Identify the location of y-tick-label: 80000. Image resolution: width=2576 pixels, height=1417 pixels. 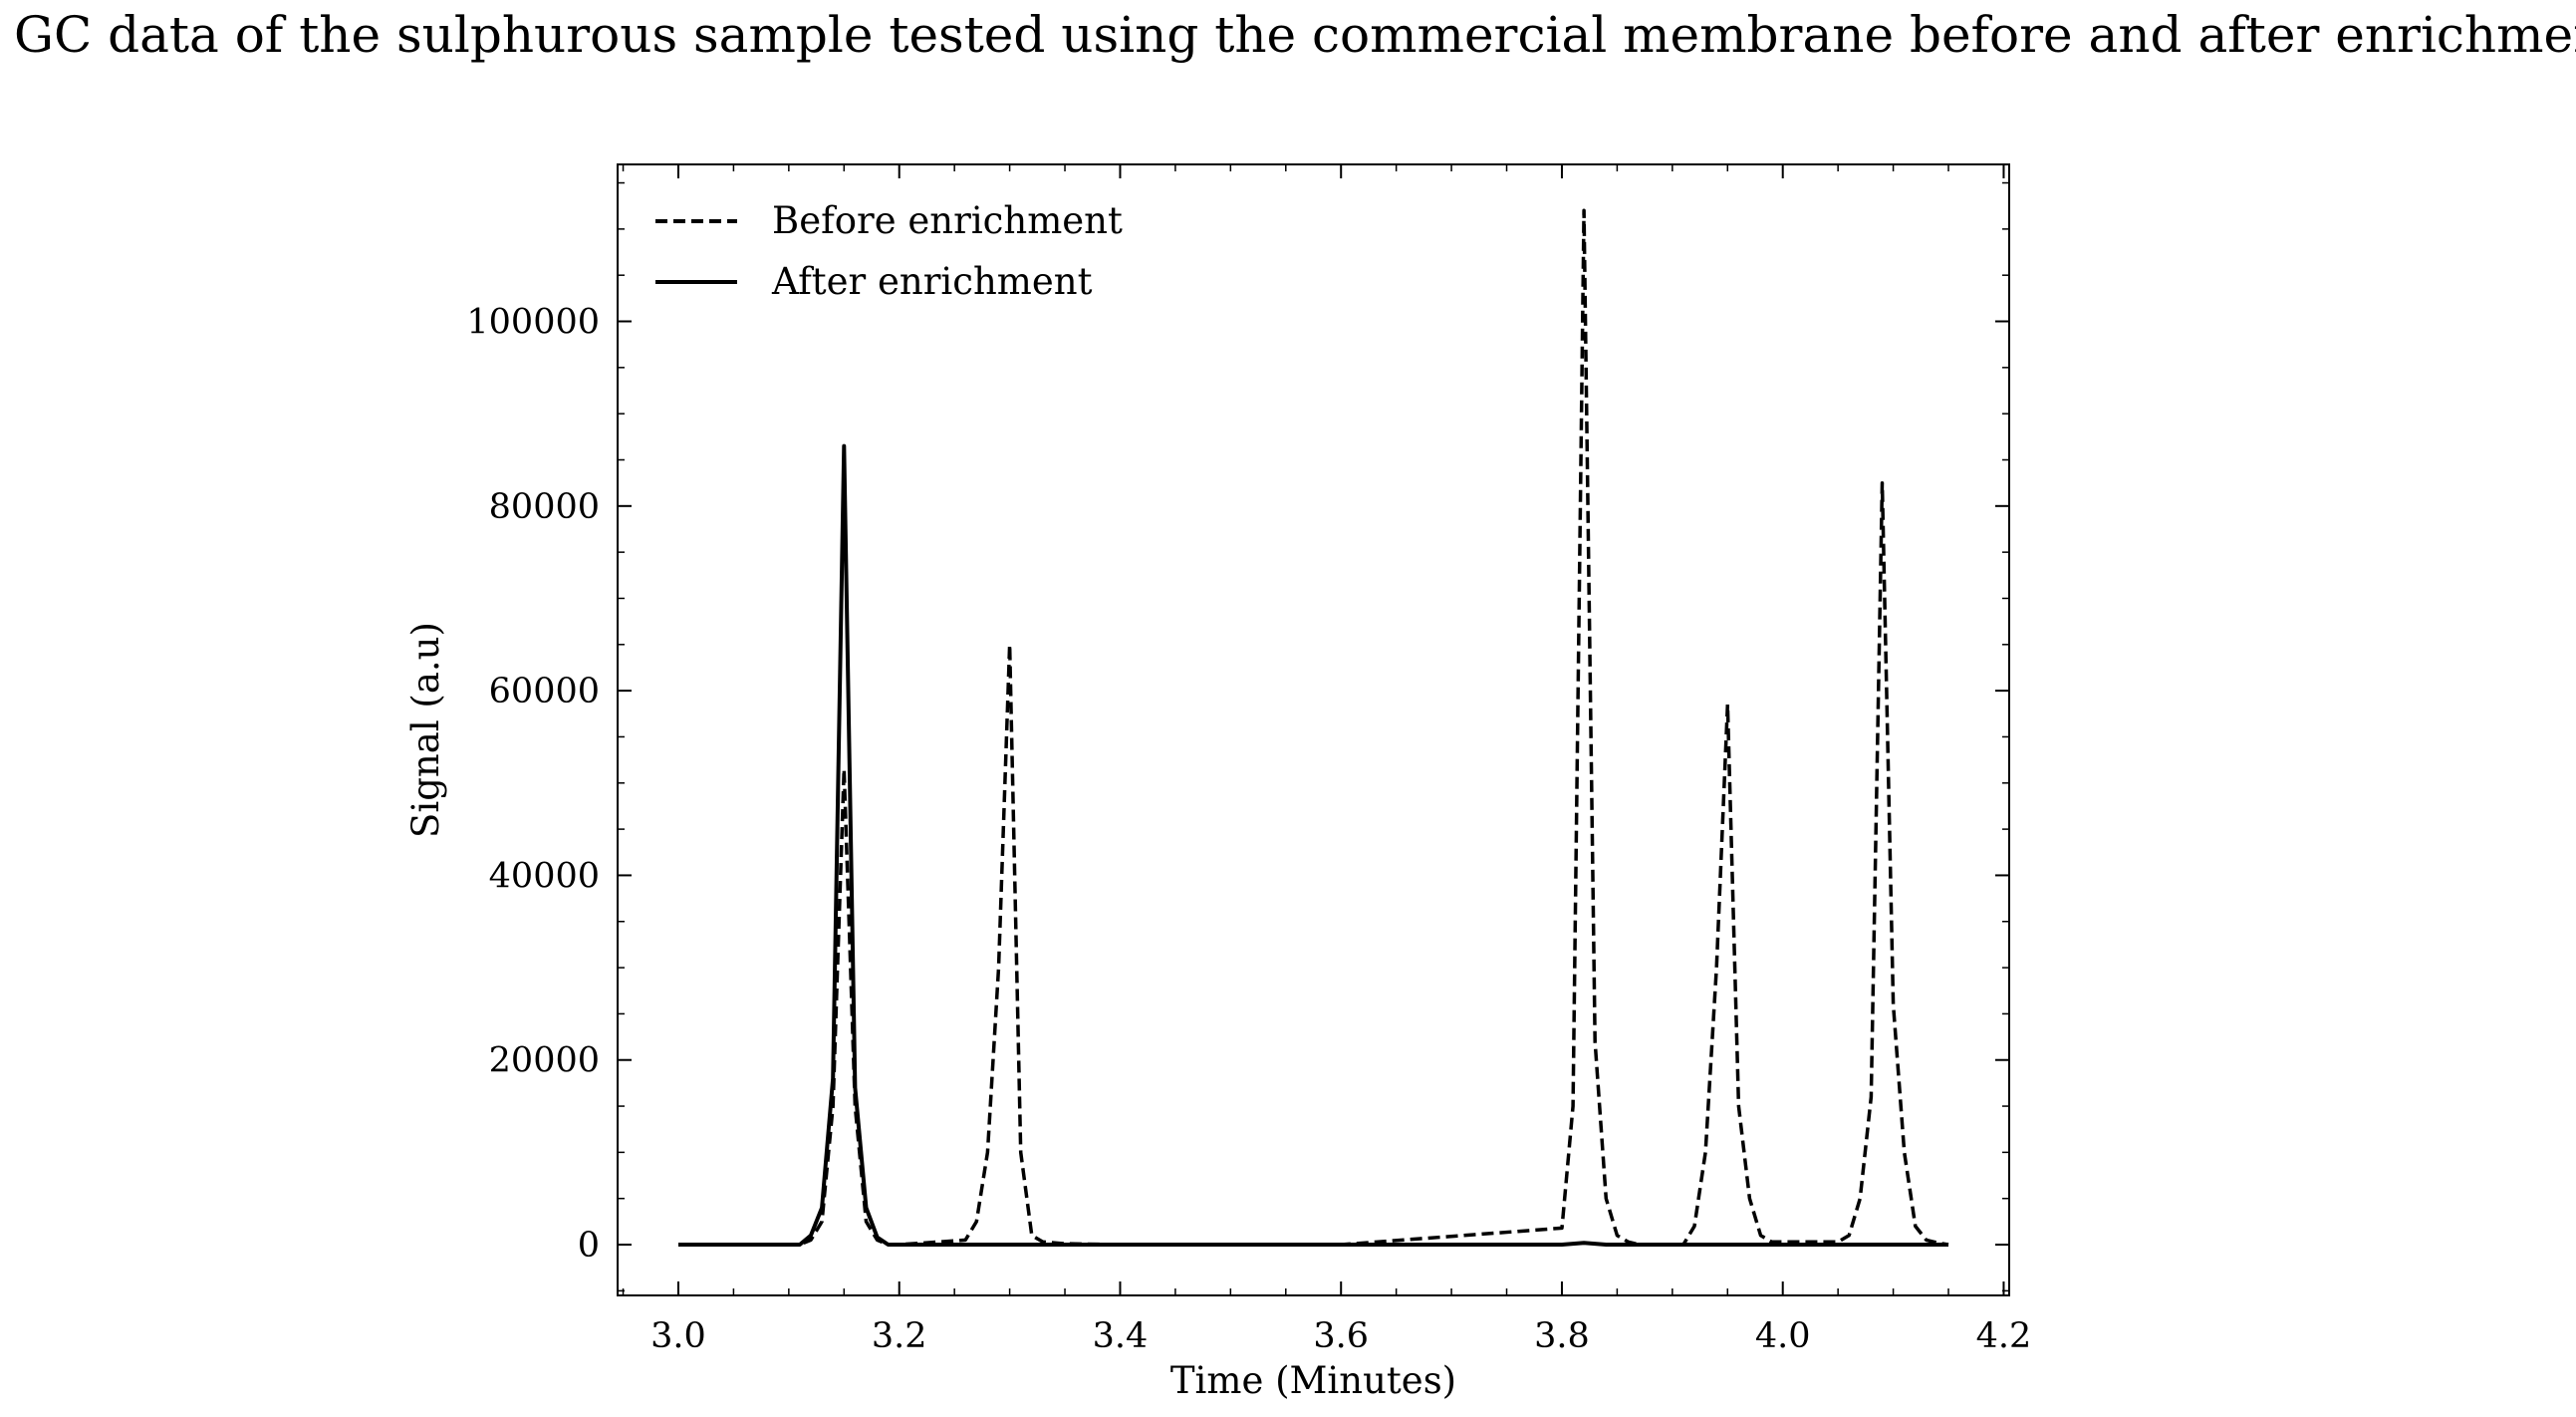
(544, 507).